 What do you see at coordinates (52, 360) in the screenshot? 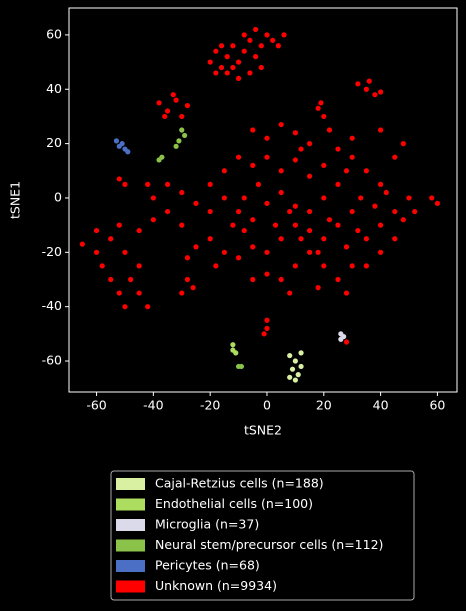
I see `y-tick-label: -60` at bounding box center [52, 360].